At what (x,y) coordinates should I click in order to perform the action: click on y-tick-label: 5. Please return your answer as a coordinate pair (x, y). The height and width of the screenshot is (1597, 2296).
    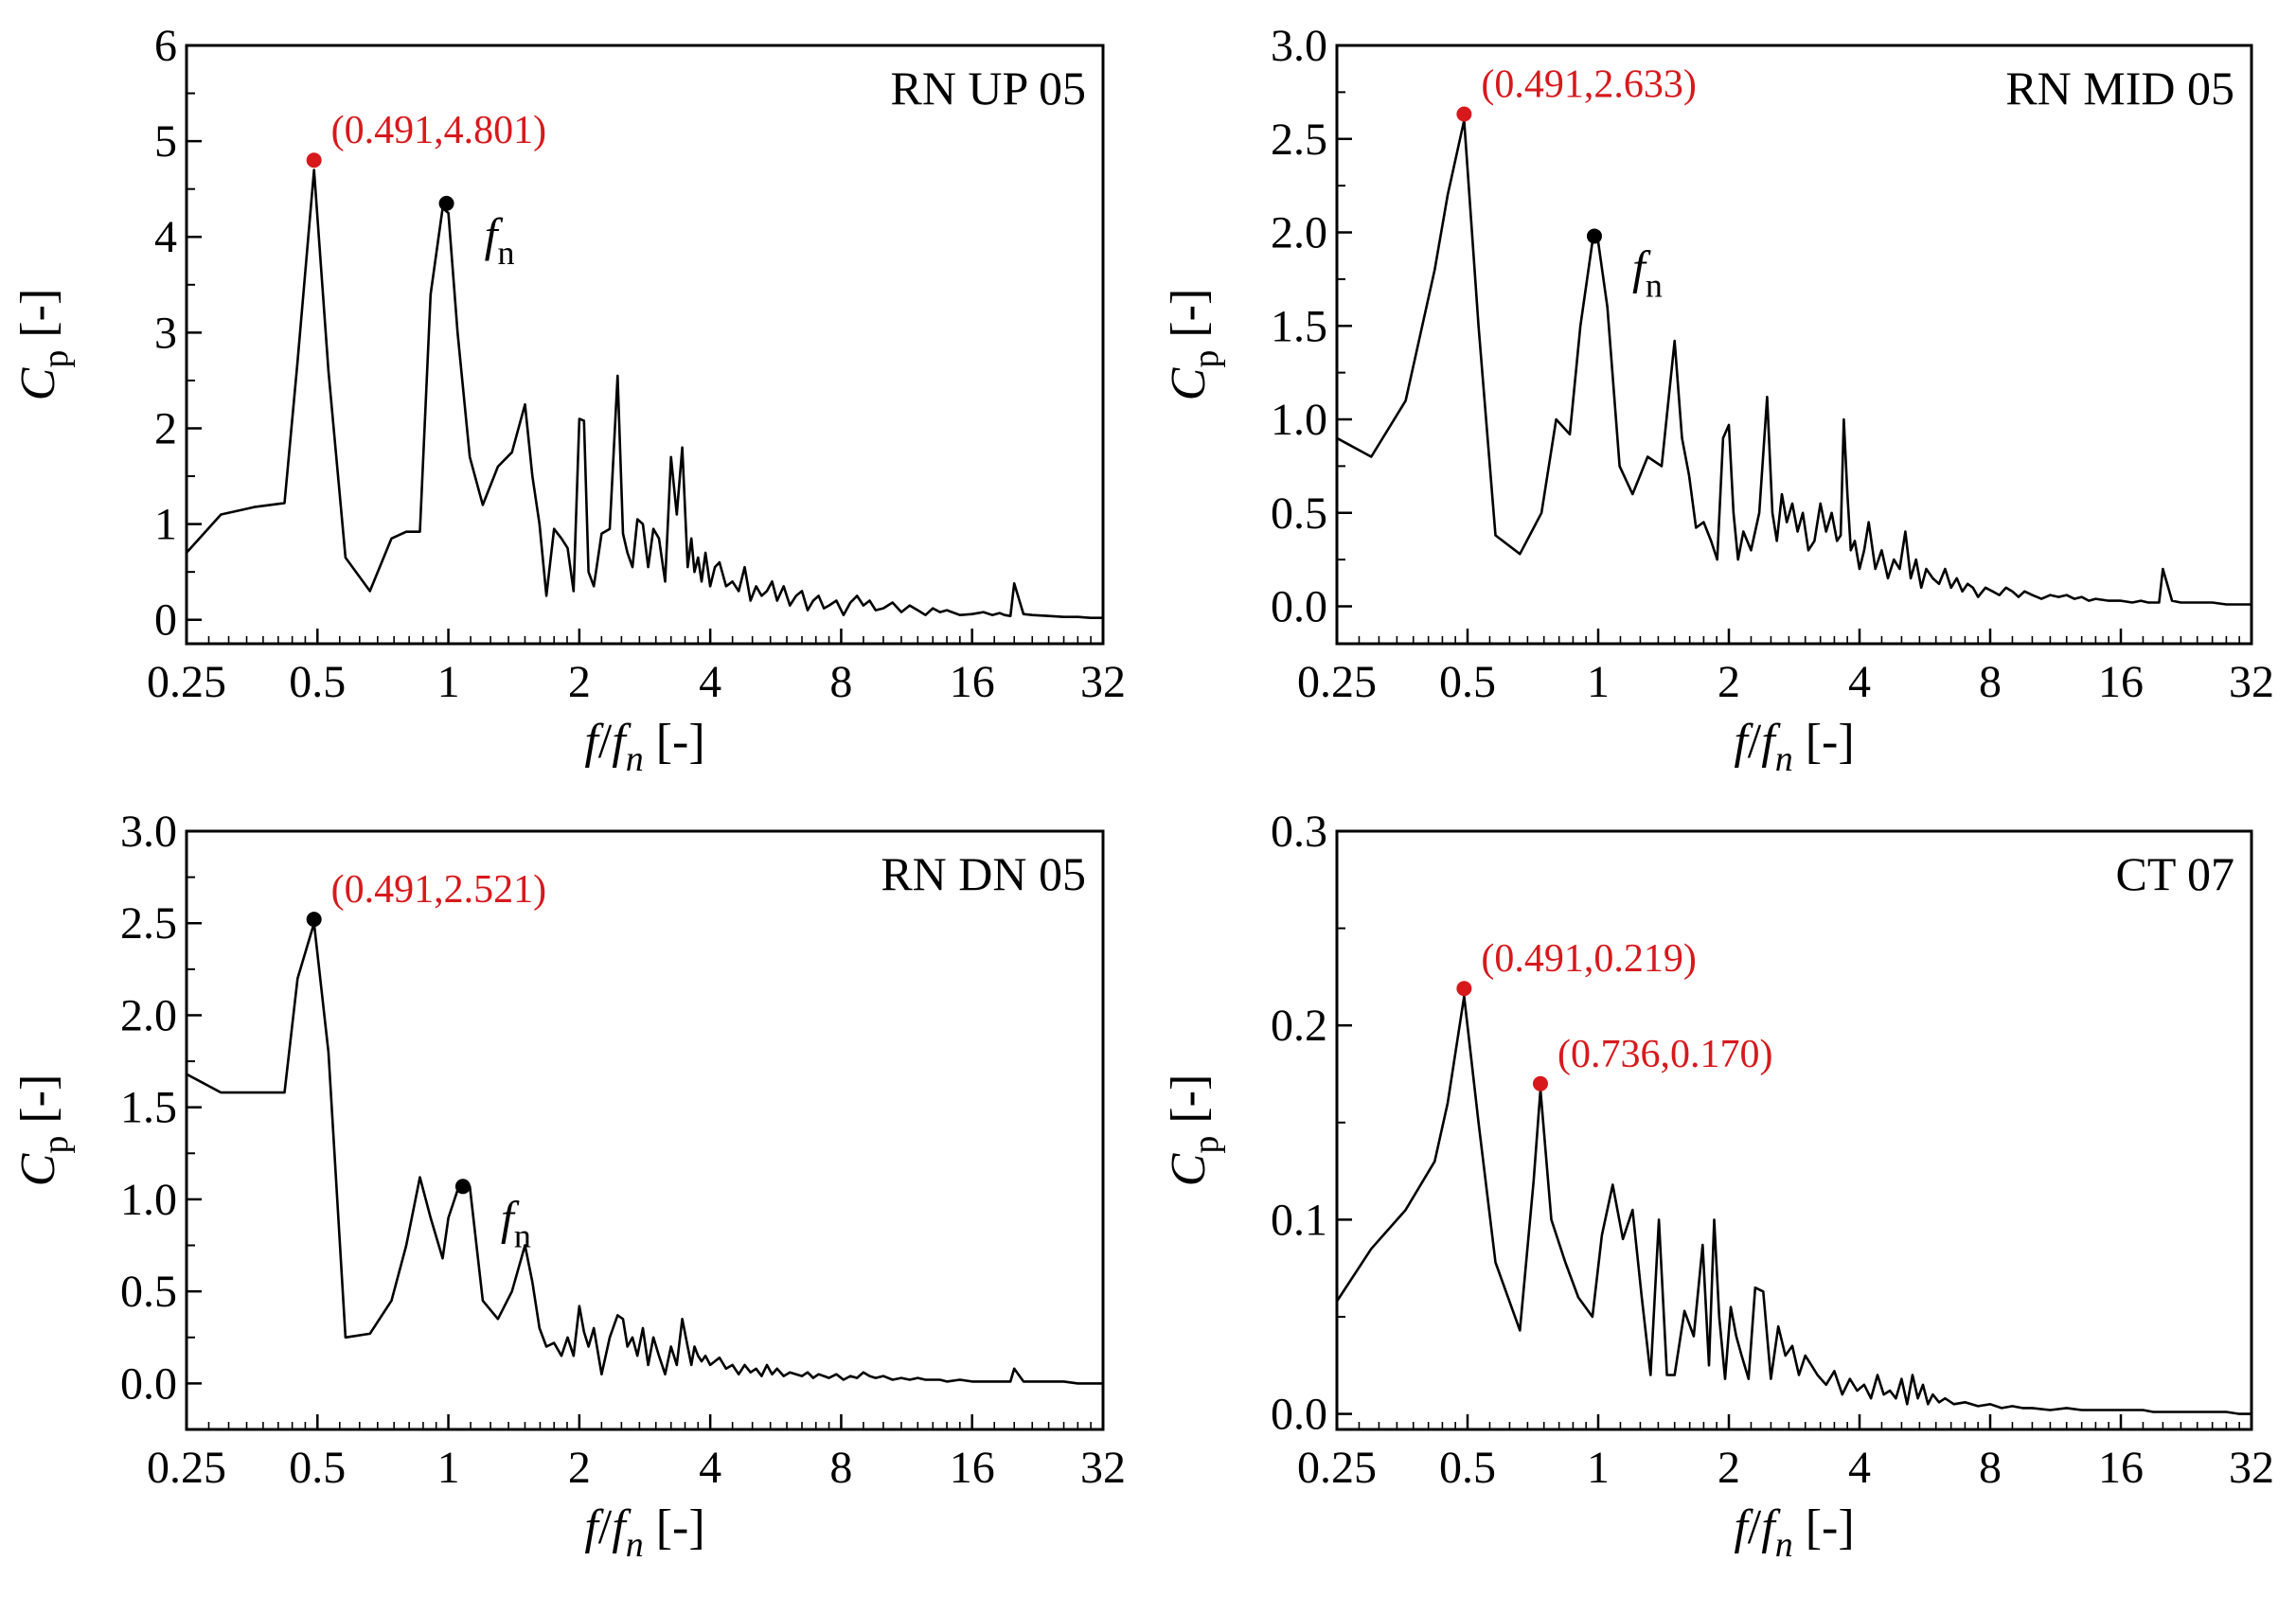
    Looking at the image, I should click on (165, 141).